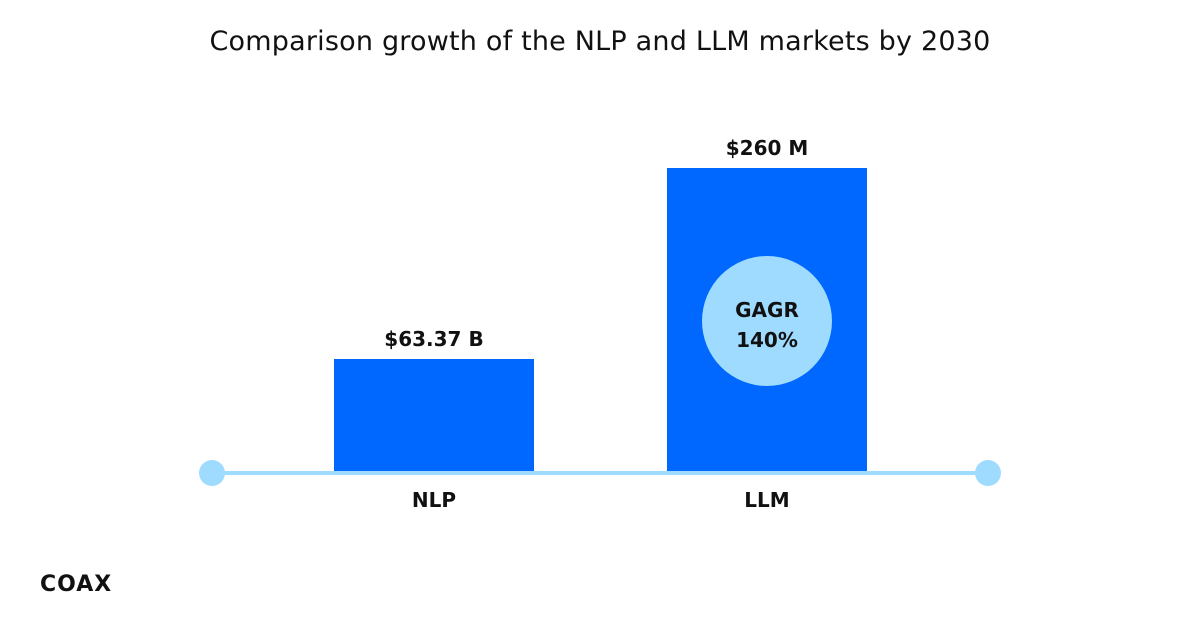 This screenshot has width=1200, height=627. I want to click on cagr-badge-value: 140%, so click(767, 340).